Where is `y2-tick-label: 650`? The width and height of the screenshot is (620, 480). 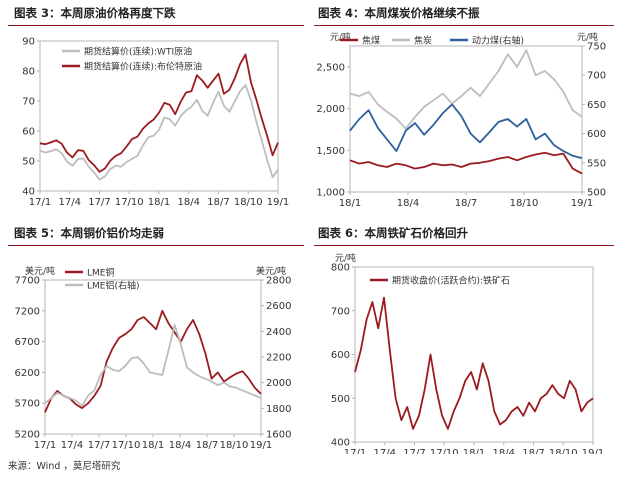 y2-tick-label: 650 is located at coordinates (596, 105).